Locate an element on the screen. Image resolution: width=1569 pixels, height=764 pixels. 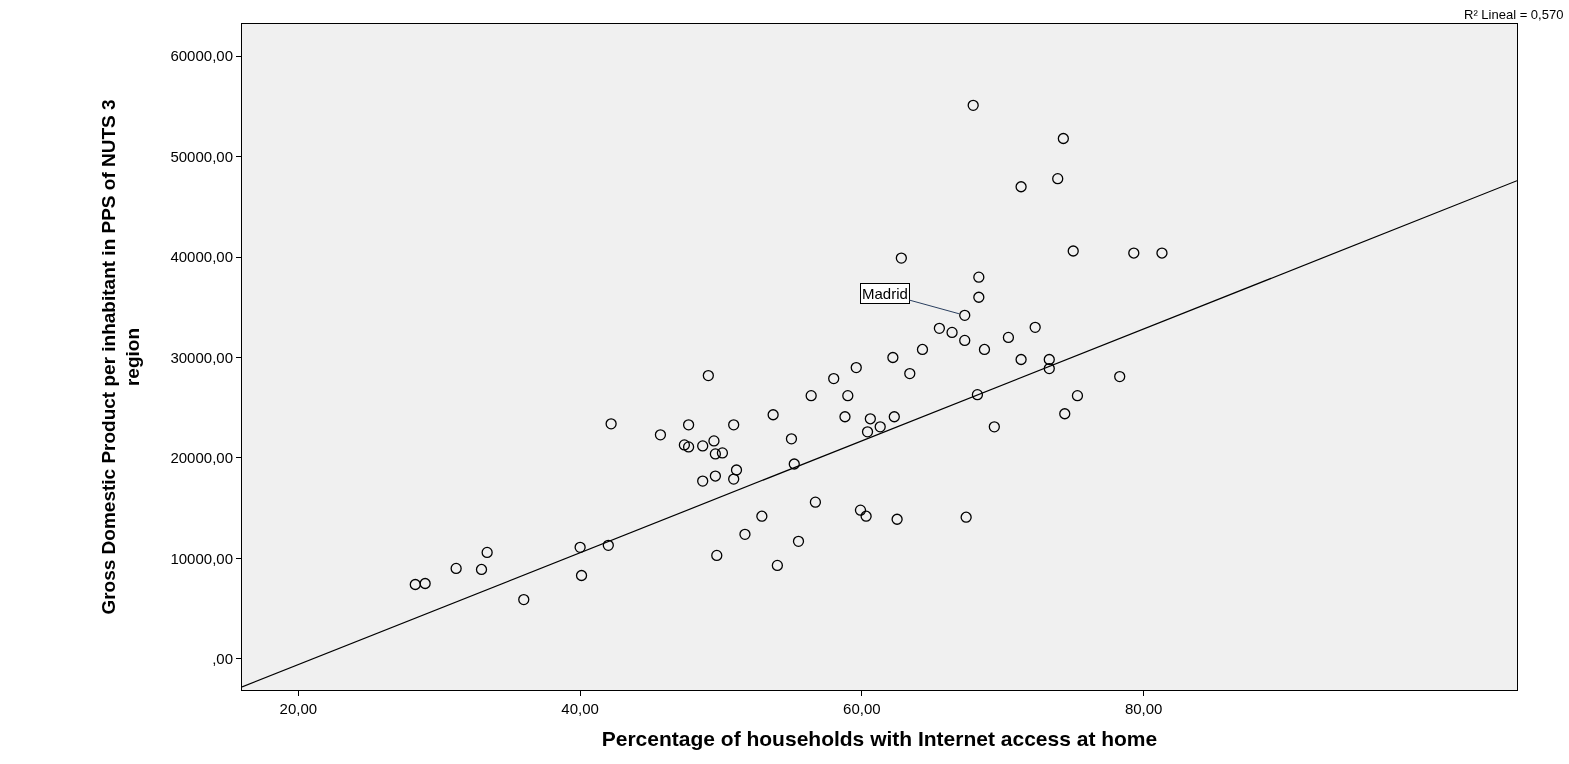
text: R² Lineal = 0,570 is located at coordinates (1514, 14).